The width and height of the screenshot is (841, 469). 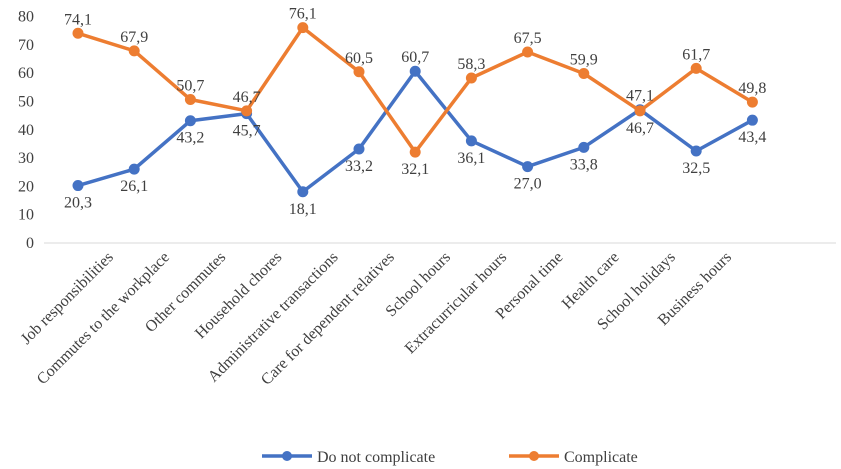 What do you see at coordinates (752, 137) in the screenshot?
I see `data-label: 43,4` at bounding box center [752, 137].